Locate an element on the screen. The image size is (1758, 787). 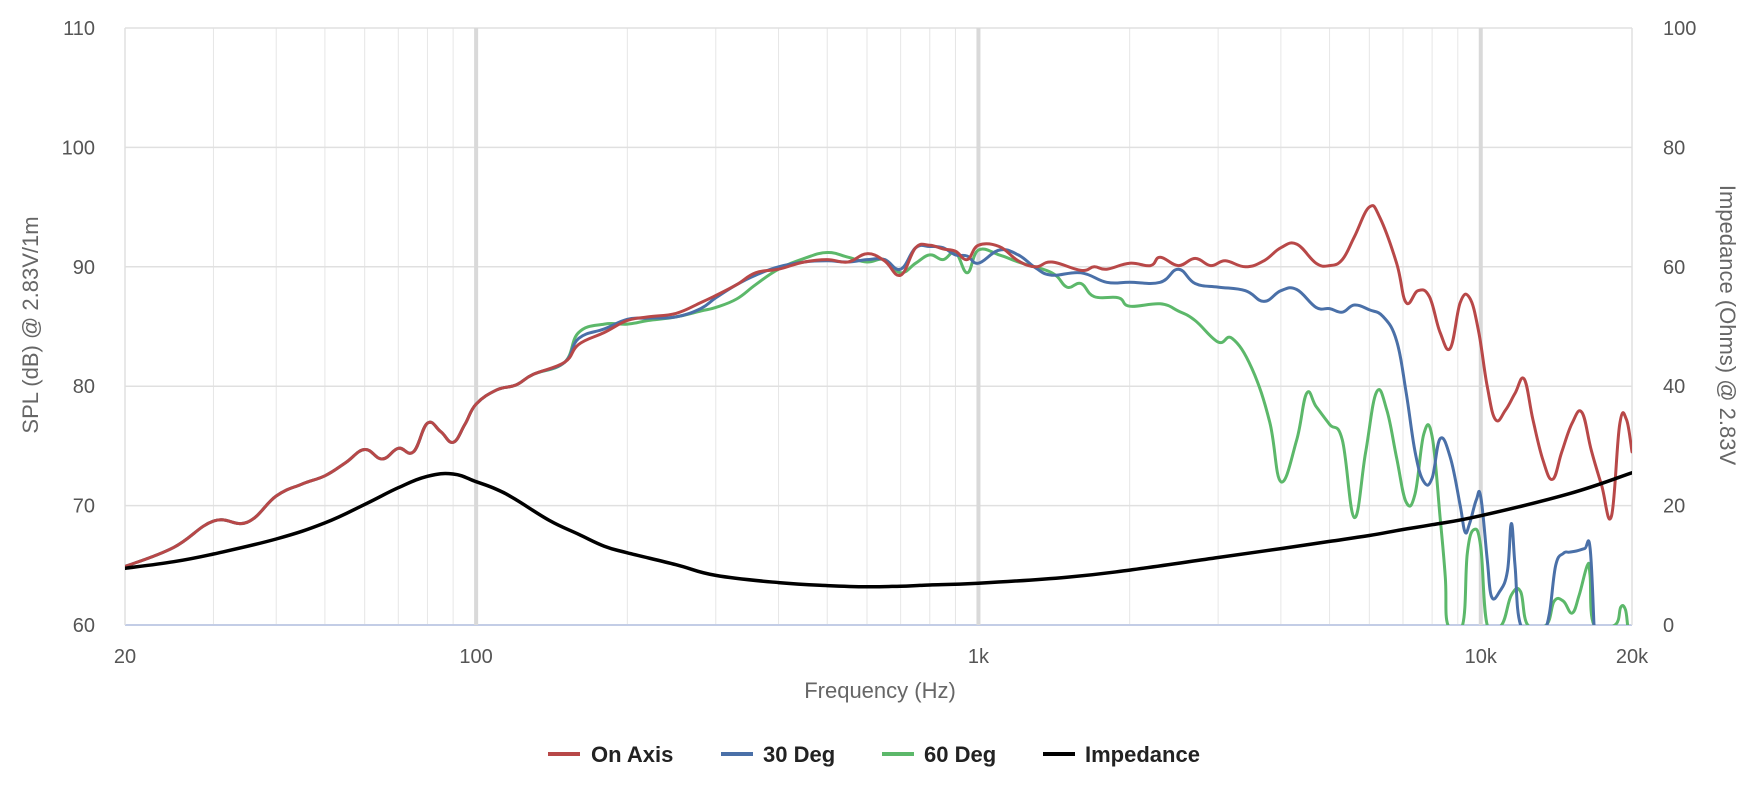
legend-label-impedance: Impedance is located at coordinates (1142, 754).